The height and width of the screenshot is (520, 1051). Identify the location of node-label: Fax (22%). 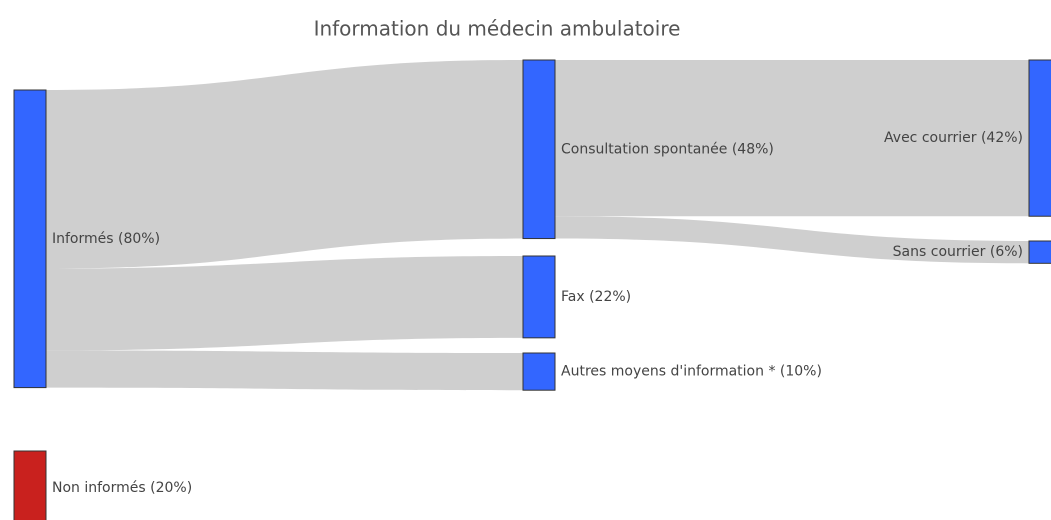
(596, 297).